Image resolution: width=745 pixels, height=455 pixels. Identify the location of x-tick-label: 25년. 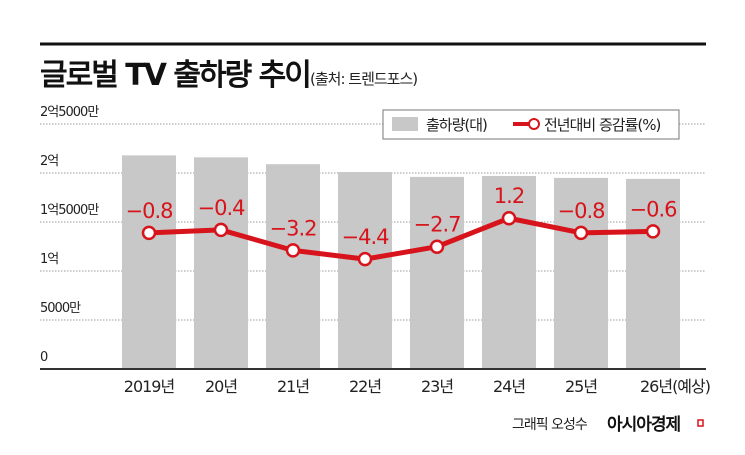
(581, 386).